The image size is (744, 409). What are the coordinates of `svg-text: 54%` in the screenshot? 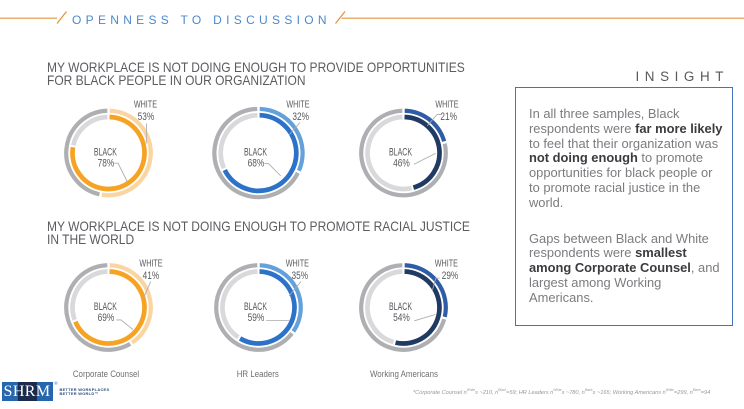 It's located at (401, 318).